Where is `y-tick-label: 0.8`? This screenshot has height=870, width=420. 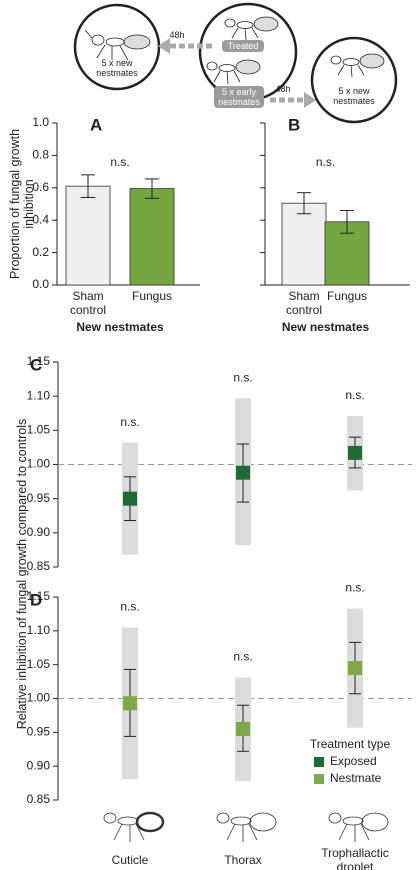 y-tick-label: 0.8 is located at coordinates (40, 155).